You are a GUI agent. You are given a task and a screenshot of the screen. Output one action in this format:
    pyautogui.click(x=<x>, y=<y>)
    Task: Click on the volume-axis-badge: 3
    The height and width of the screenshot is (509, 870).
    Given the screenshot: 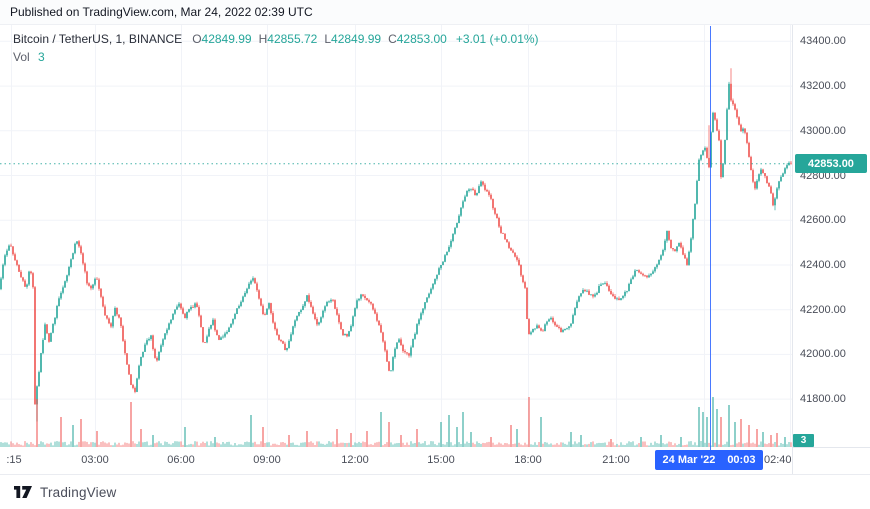 What is the action you would take?
    pyautogui.click(x=803, y=440)
    